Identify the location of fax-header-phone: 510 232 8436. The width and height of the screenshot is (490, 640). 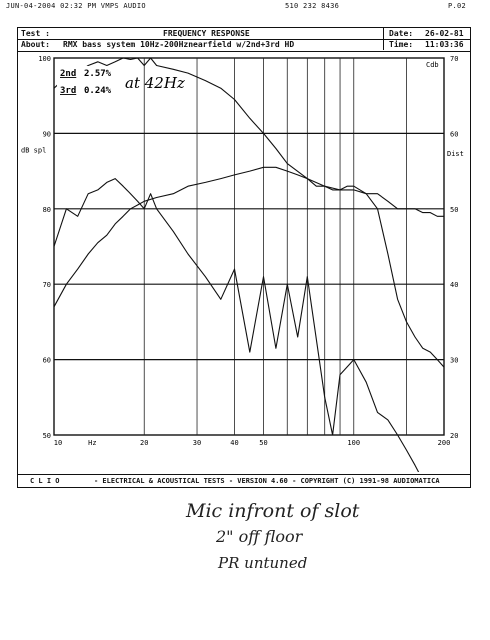
(312, 6).